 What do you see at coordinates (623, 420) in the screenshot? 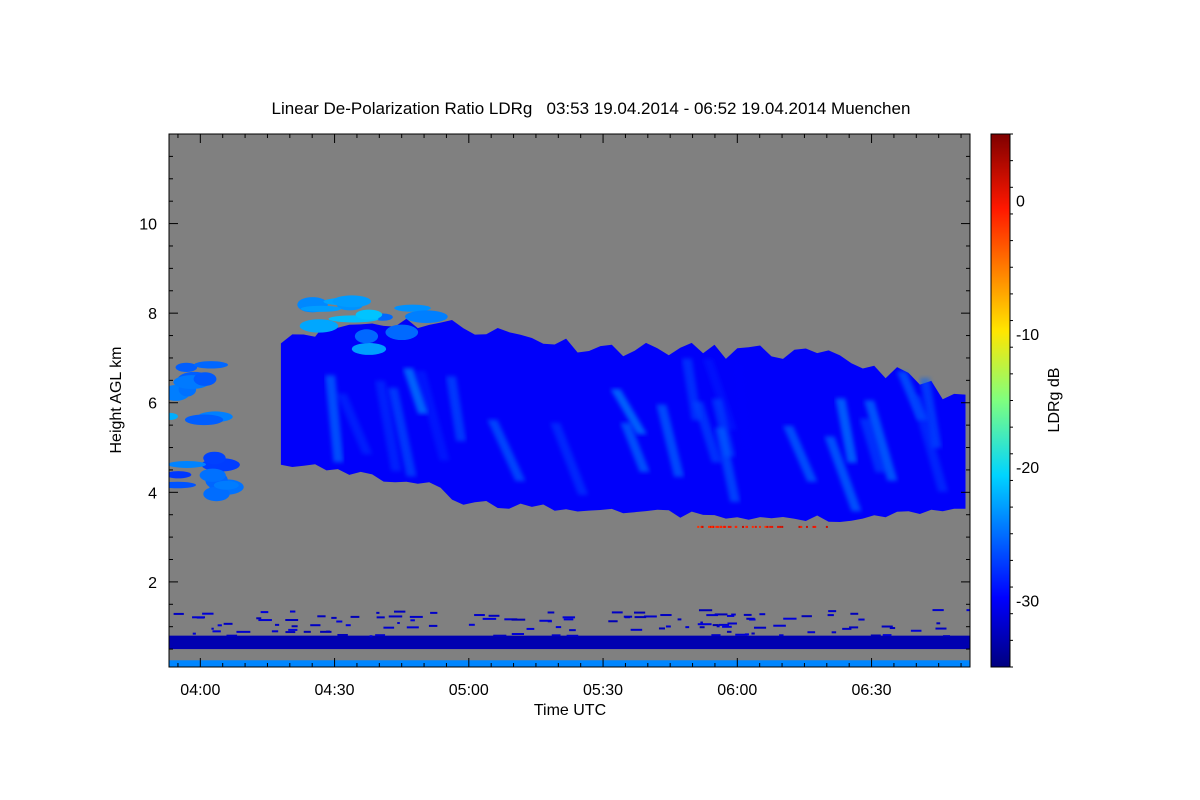
I see `cirrus-main-shape` at bounding box center [623, 420].